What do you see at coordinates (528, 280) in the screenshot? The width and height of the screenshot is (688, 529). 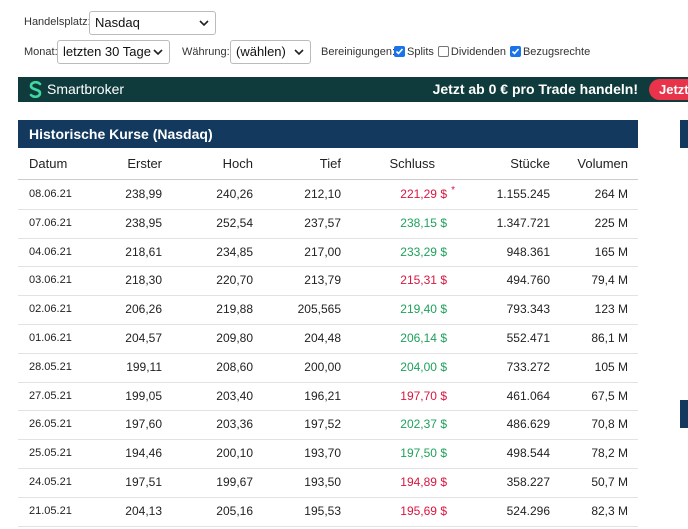 I see `table-cell: 494.760` at bounding box center [528, 280].